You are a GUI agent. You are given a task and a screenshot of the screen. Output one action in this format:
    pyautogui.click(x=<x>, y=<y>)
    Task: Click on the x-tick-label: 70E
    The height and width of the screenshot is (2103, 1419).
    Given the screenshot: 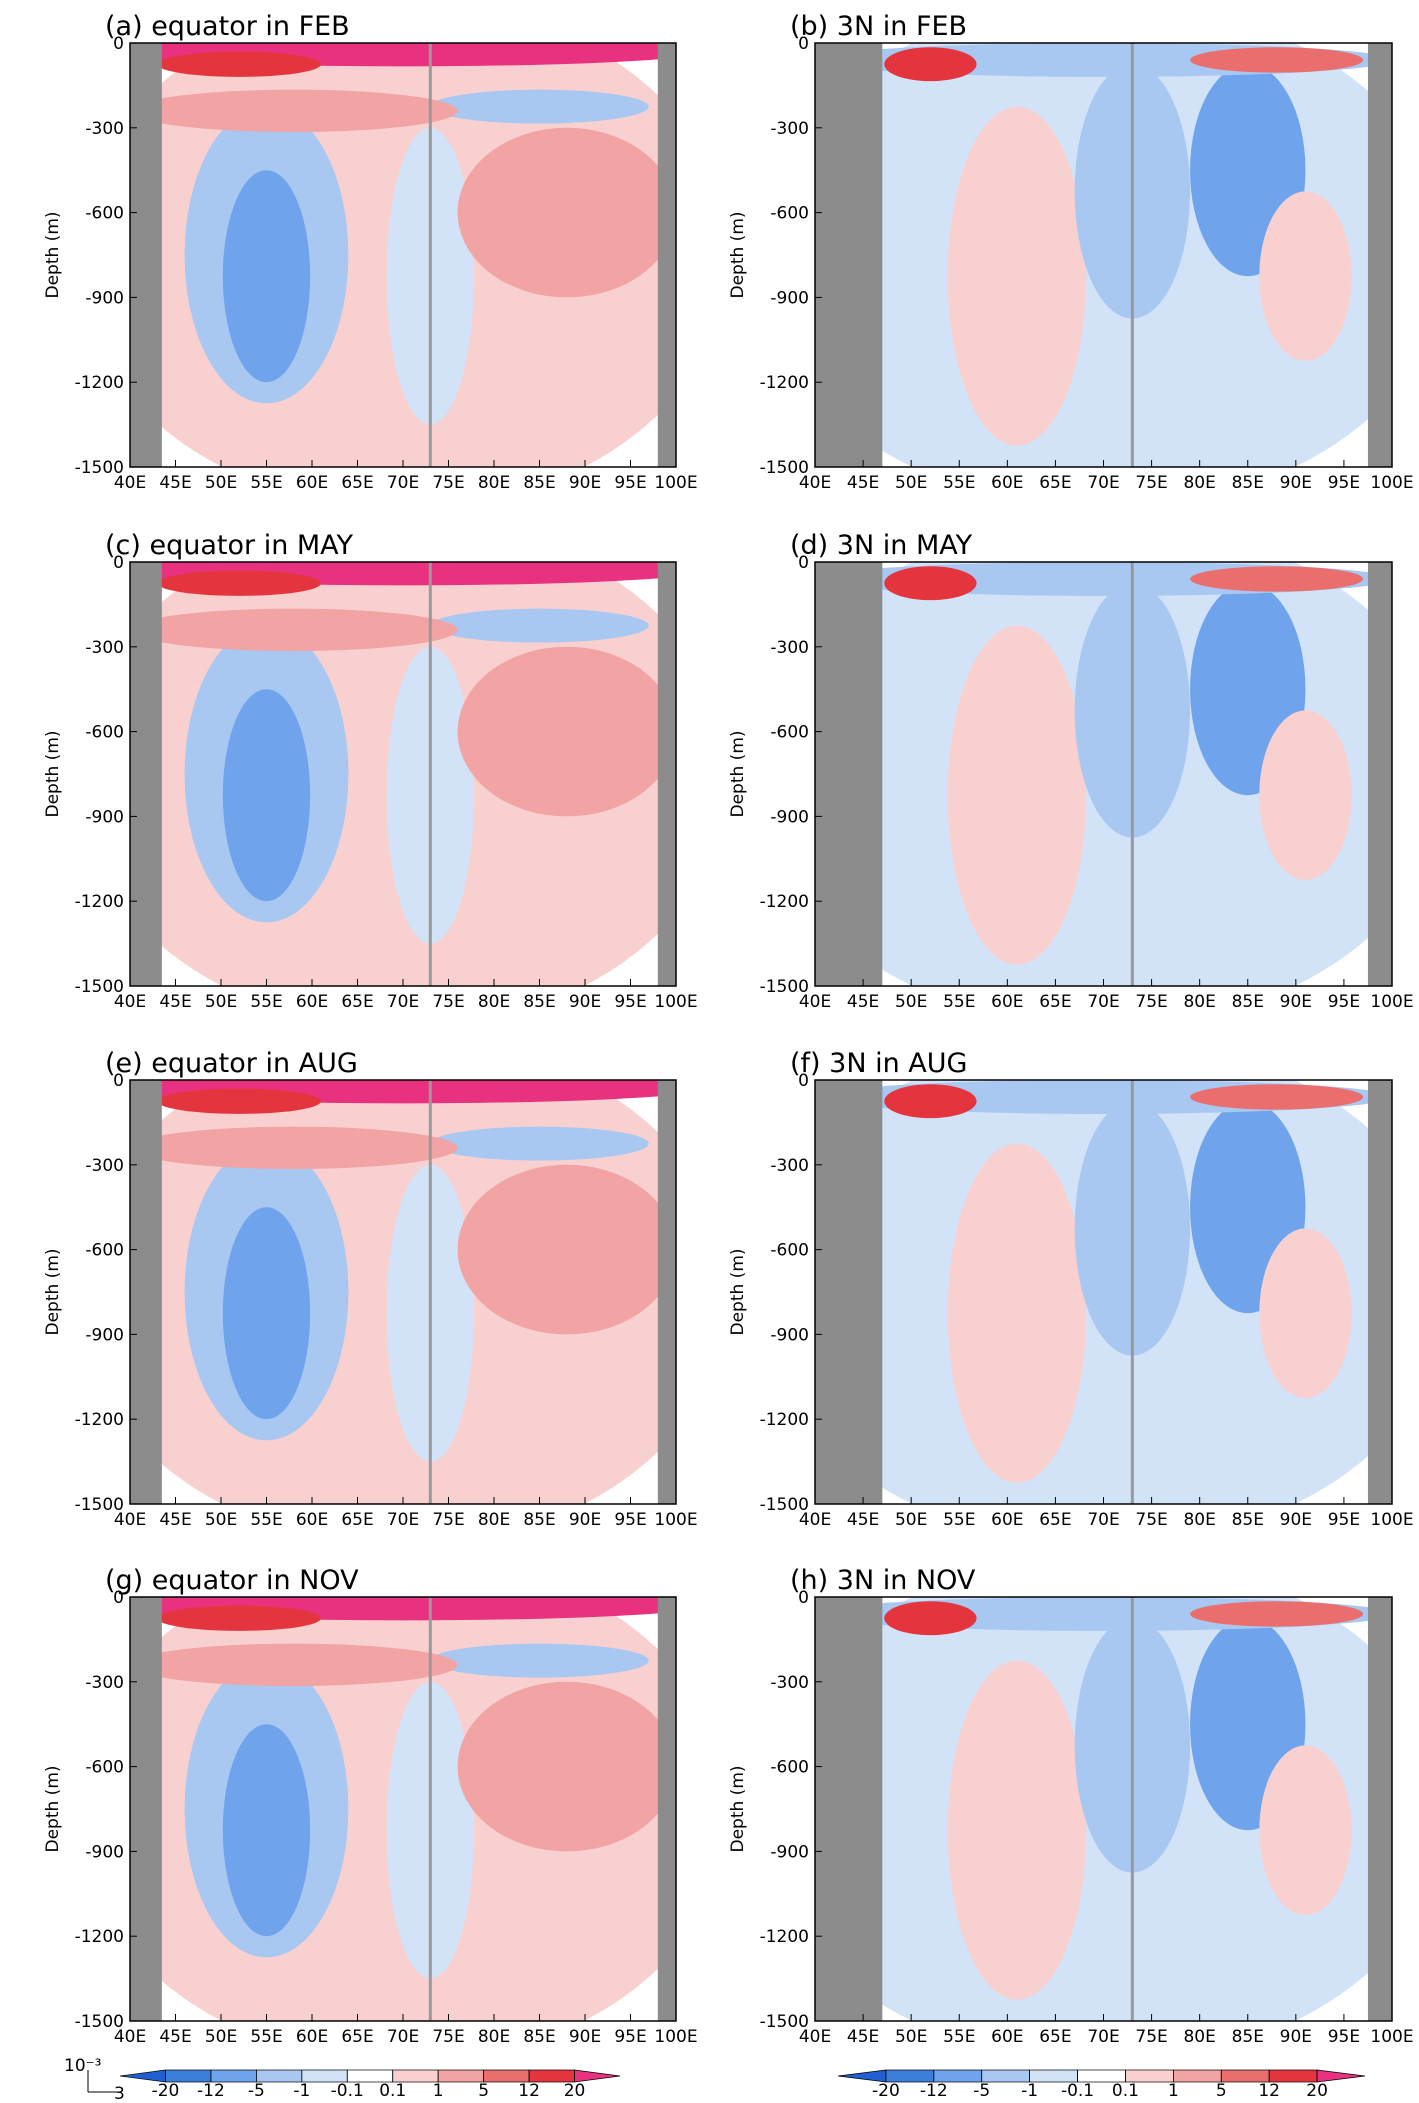 What is the action you would take?
    pyautogui.click(x=403, y=2037)
    